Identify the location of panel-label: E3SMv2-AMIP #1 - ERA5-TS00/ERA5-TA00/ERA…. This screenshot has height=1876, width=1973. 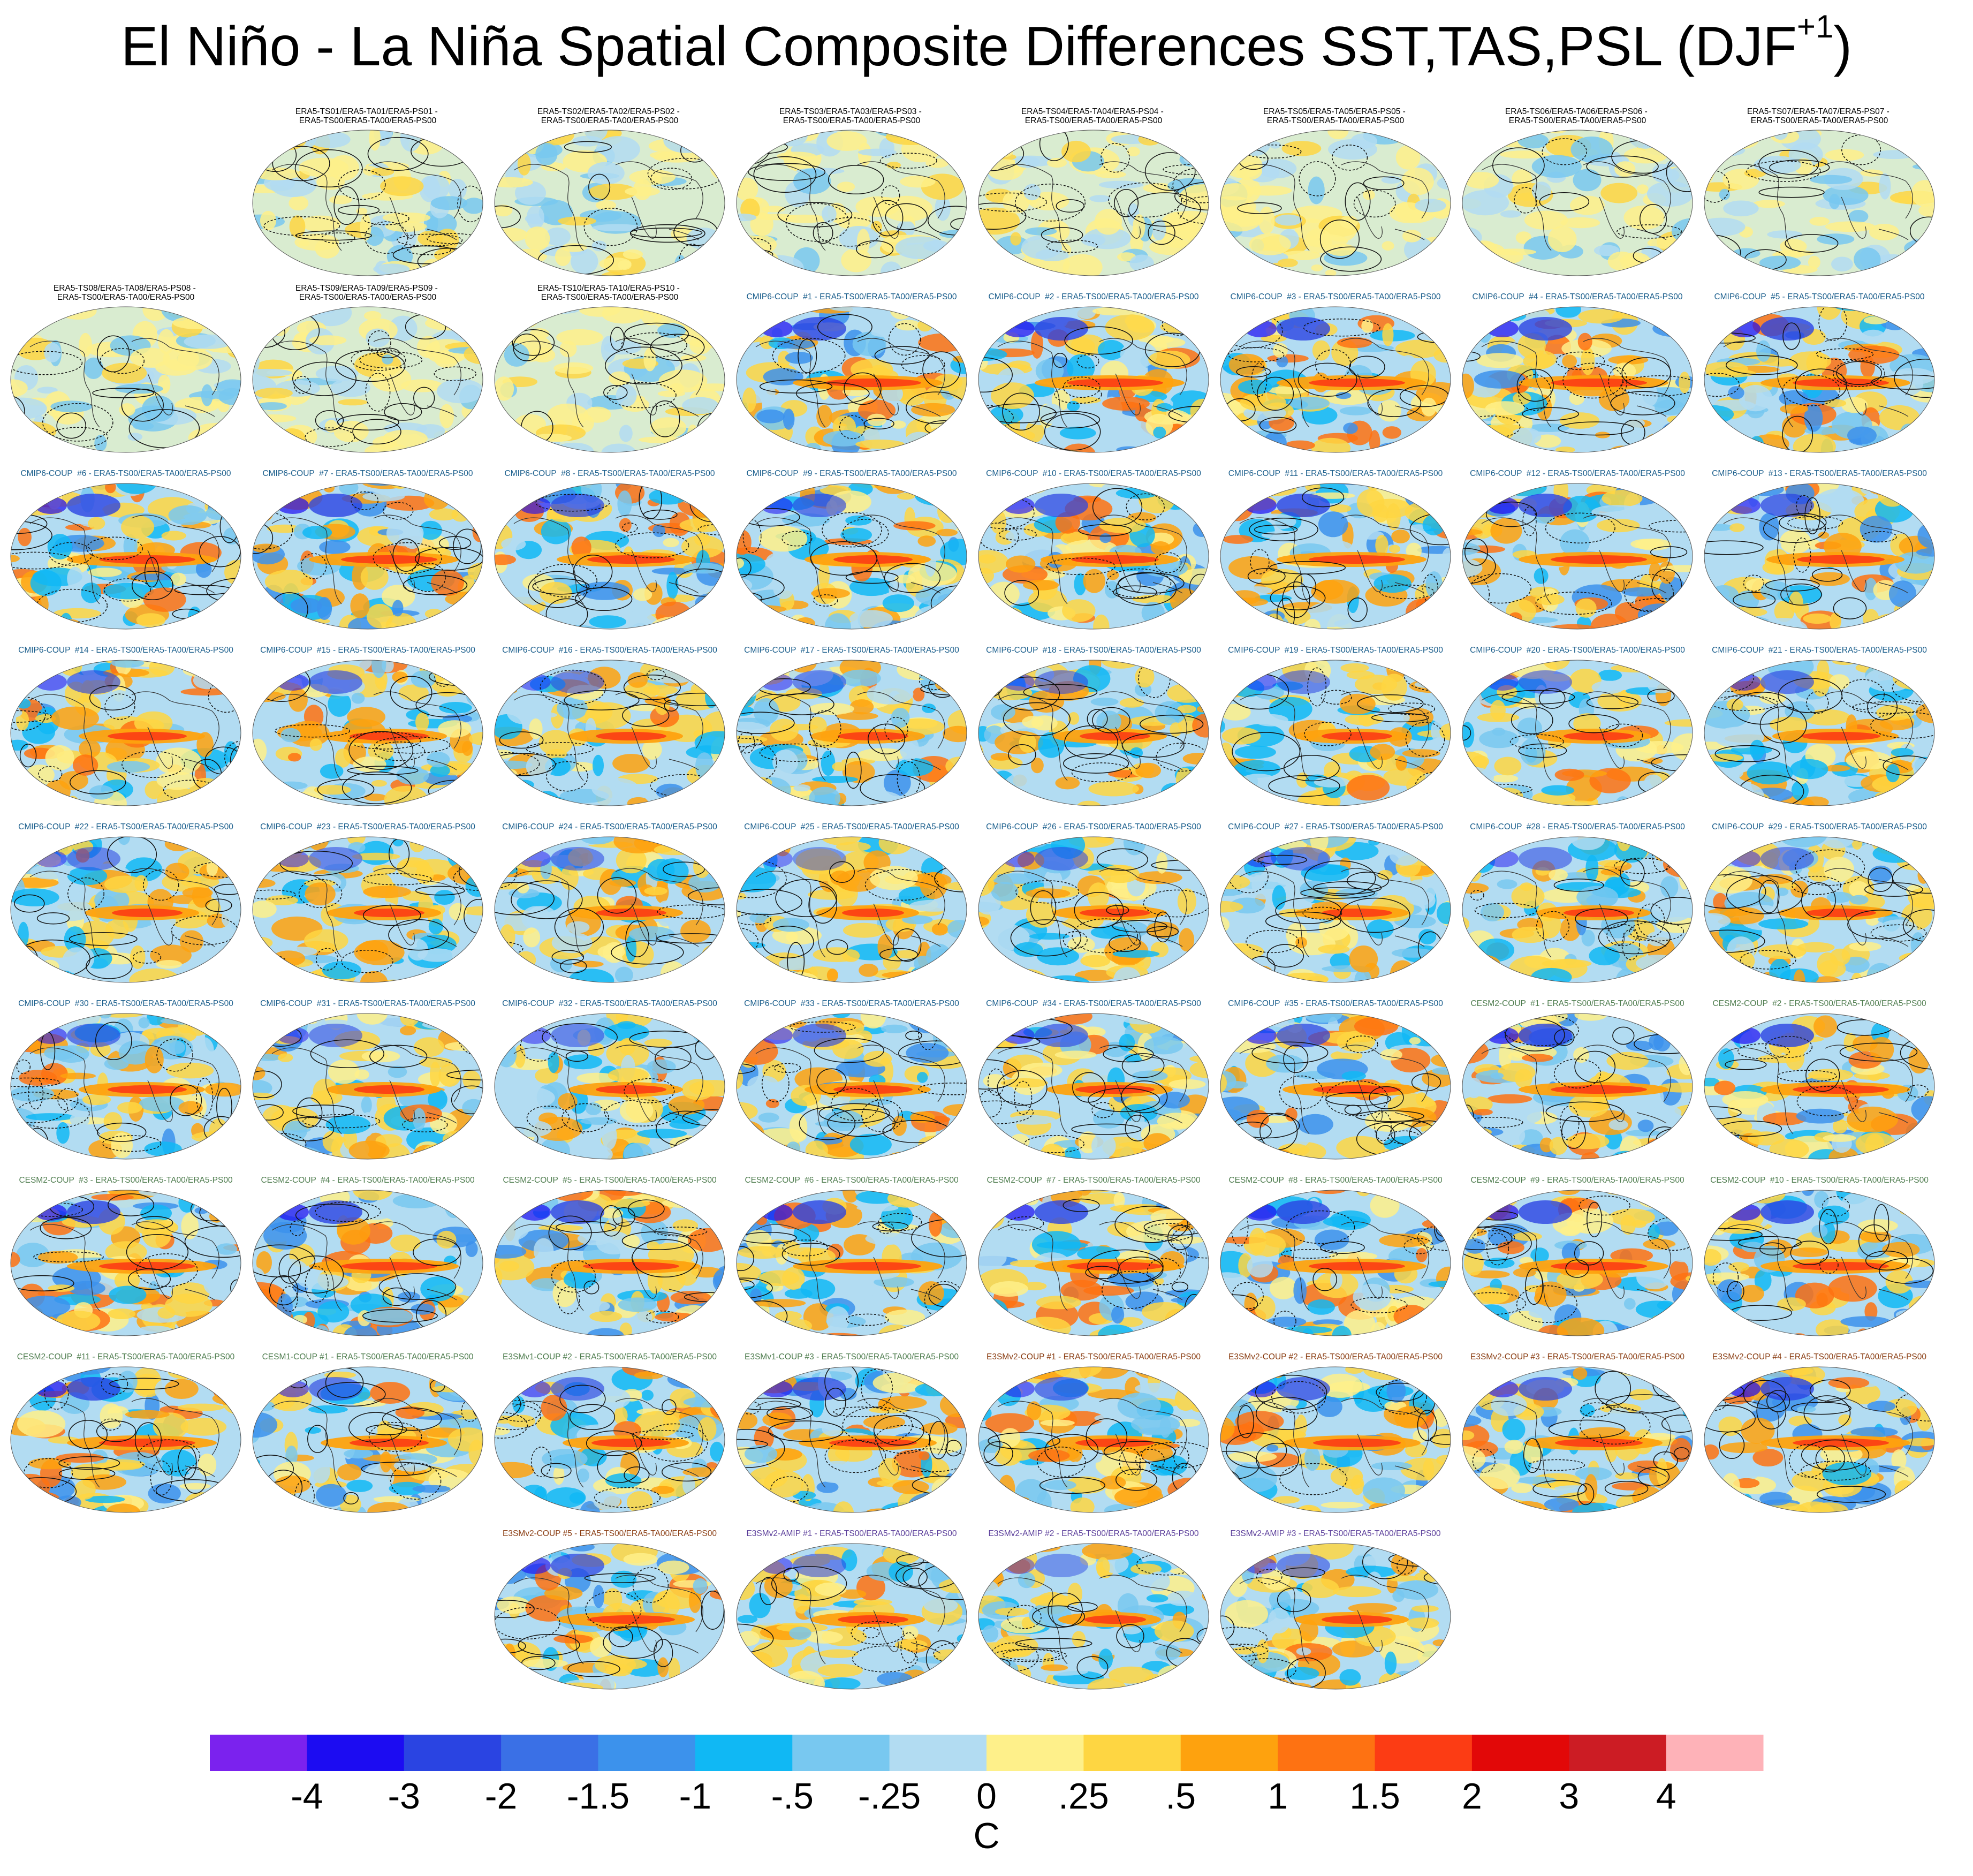
(851, 1533).